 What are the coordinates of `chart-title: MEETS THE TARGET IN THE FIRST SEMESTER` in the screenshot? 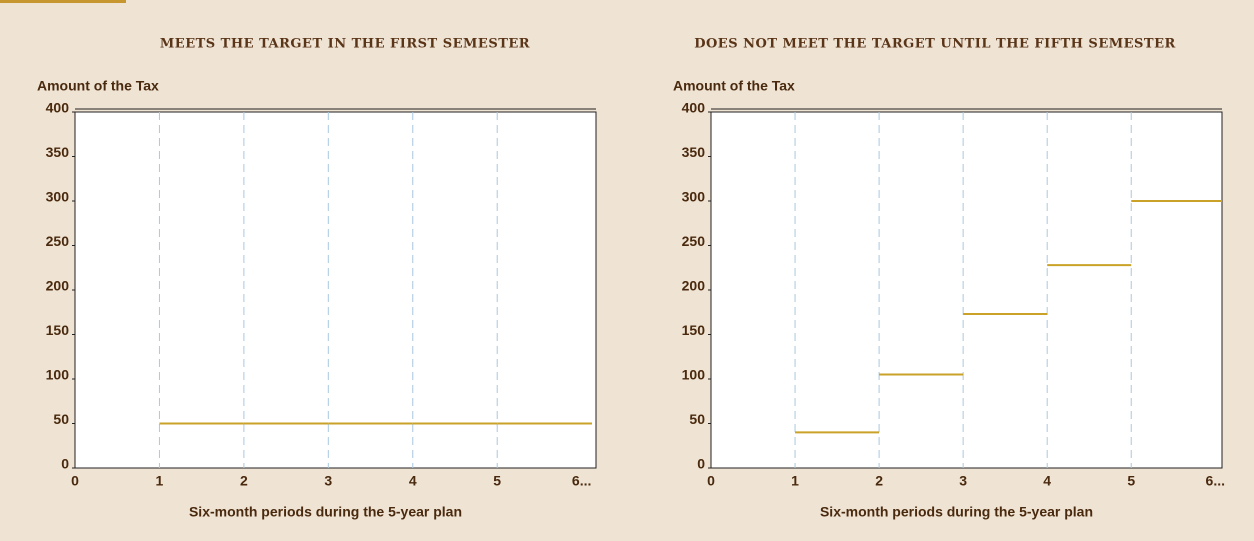 It's located at (345, 44).